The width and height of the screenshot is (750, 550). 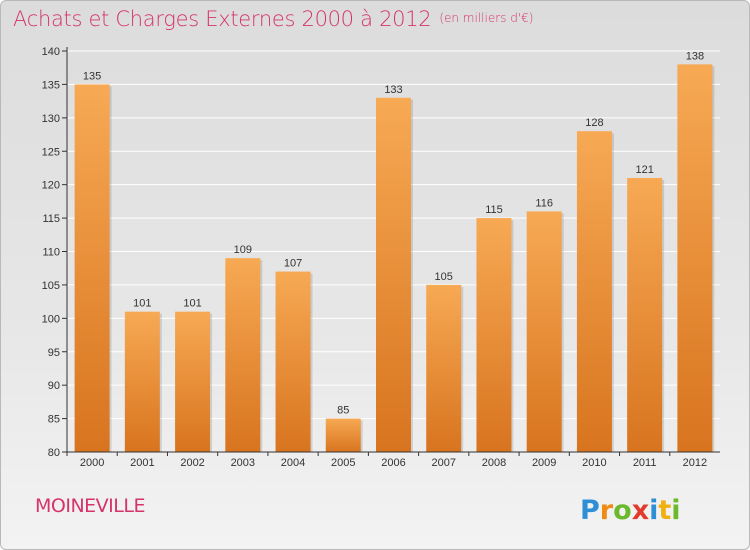 I want to click on x-tick-label: 2000, so click(x=92, y=463).